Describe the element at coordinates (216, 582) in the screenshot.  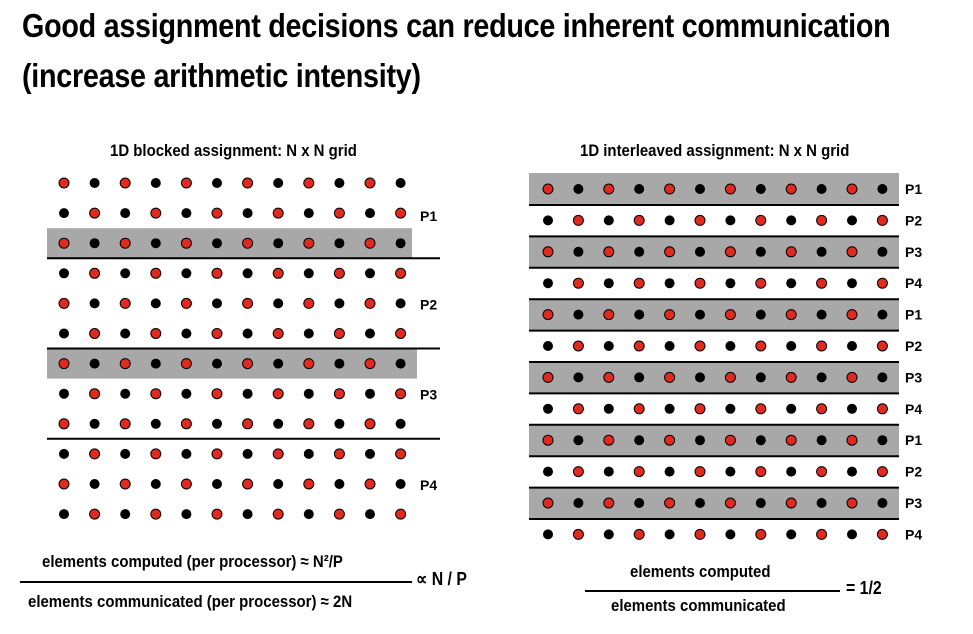
I see `blocked-fraction-bar` at that location.